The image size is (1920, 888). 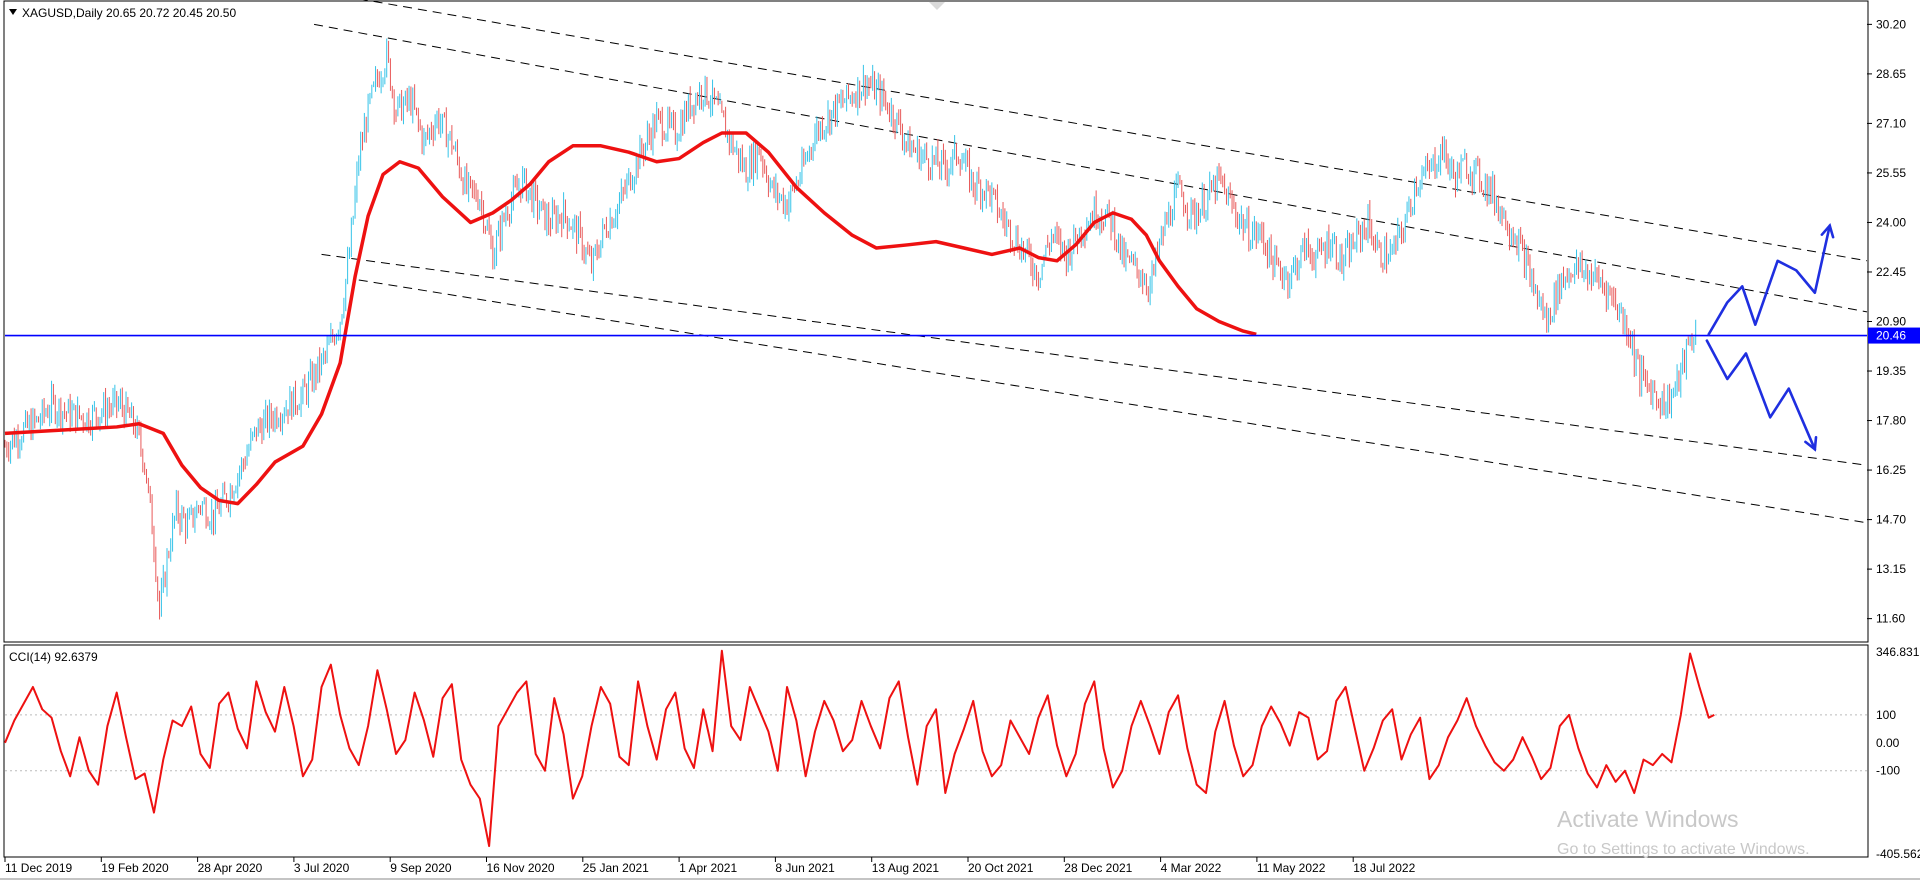 I want to click on cci-tick-label: -405.562, so click(x=1898, y=854).